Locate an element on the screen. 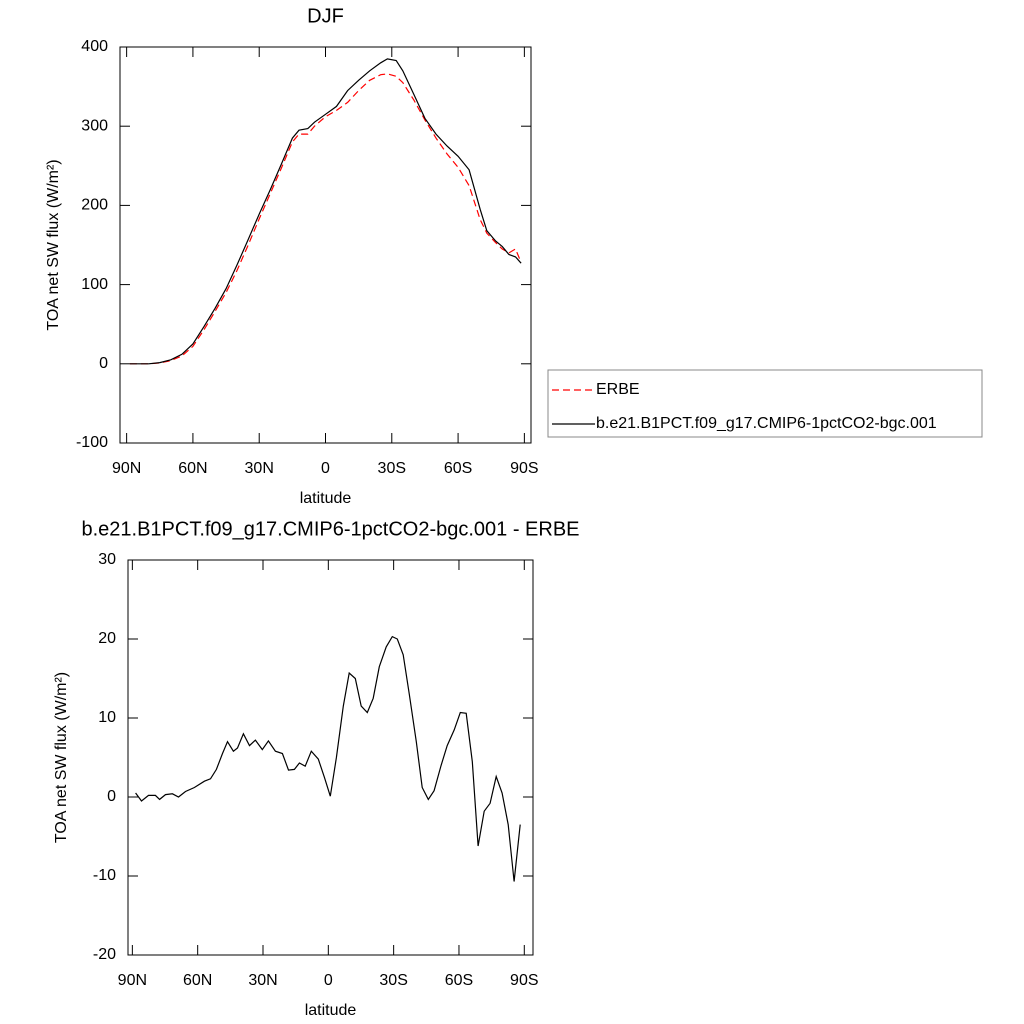 Image resolution: width=1024 pixels, height=1024 pixels. y-tick-label: -10 is located at coordinates (104, 875).